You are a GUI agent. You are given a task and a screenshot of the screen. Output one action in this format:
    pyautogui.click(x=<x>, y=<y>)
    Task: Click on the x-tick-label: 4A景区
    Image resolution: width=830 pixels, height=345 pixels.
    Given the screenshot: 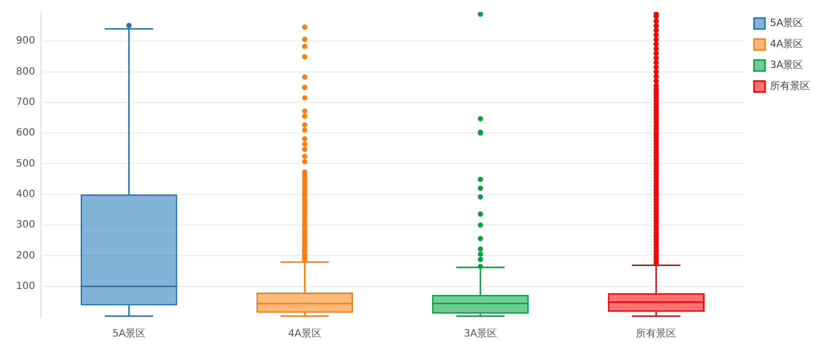 What is the action you would take?
    pyautogui.click(x=305, y=334)
    